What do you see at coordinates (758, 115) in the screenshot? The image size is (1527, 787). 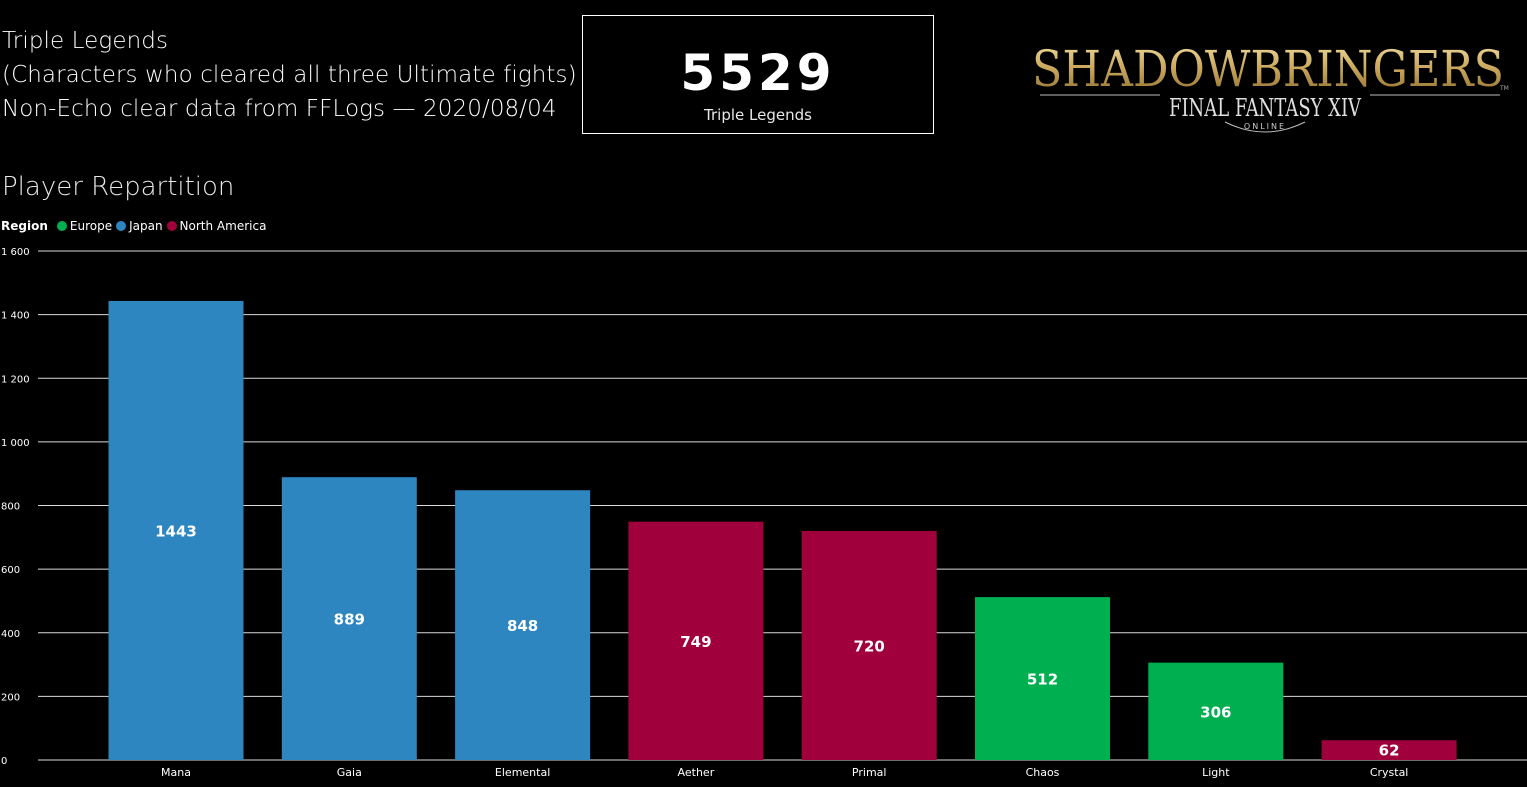 I see `kpi-label: Triple Legends` at bounding box center [758, 115].